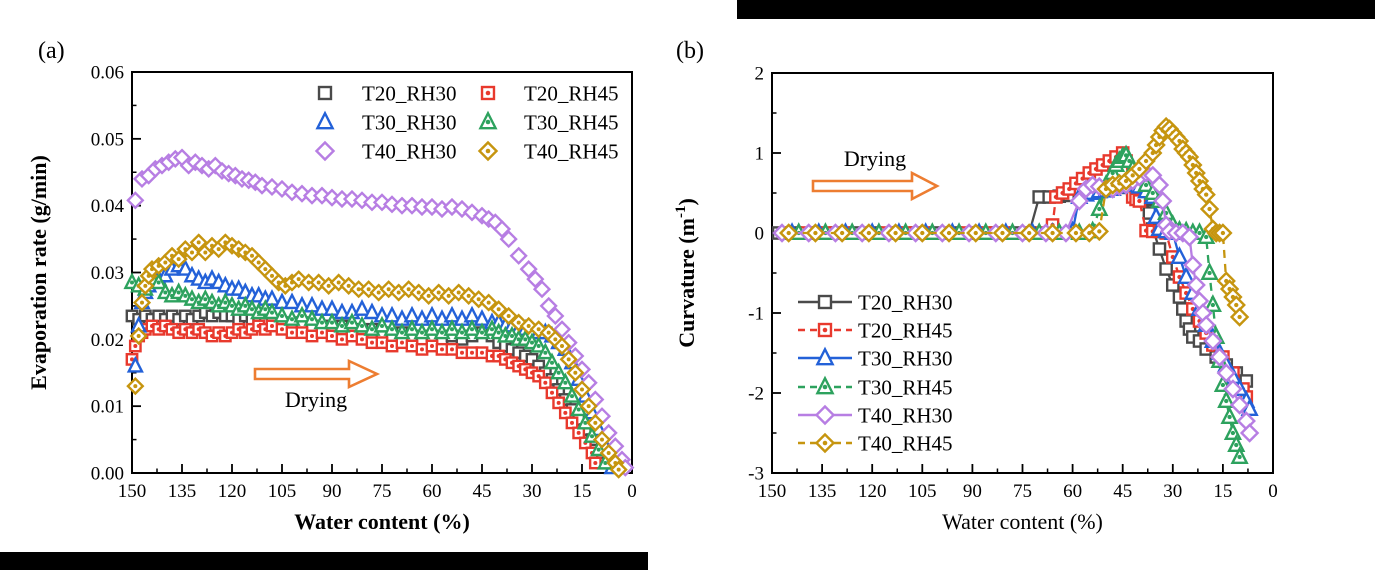 Image resolution: width=1375 pixels, height=570 pixels. Describe the element at coordinates (1056, 9) in the screenshot. I see `top-black-redaction-bar` at that location.